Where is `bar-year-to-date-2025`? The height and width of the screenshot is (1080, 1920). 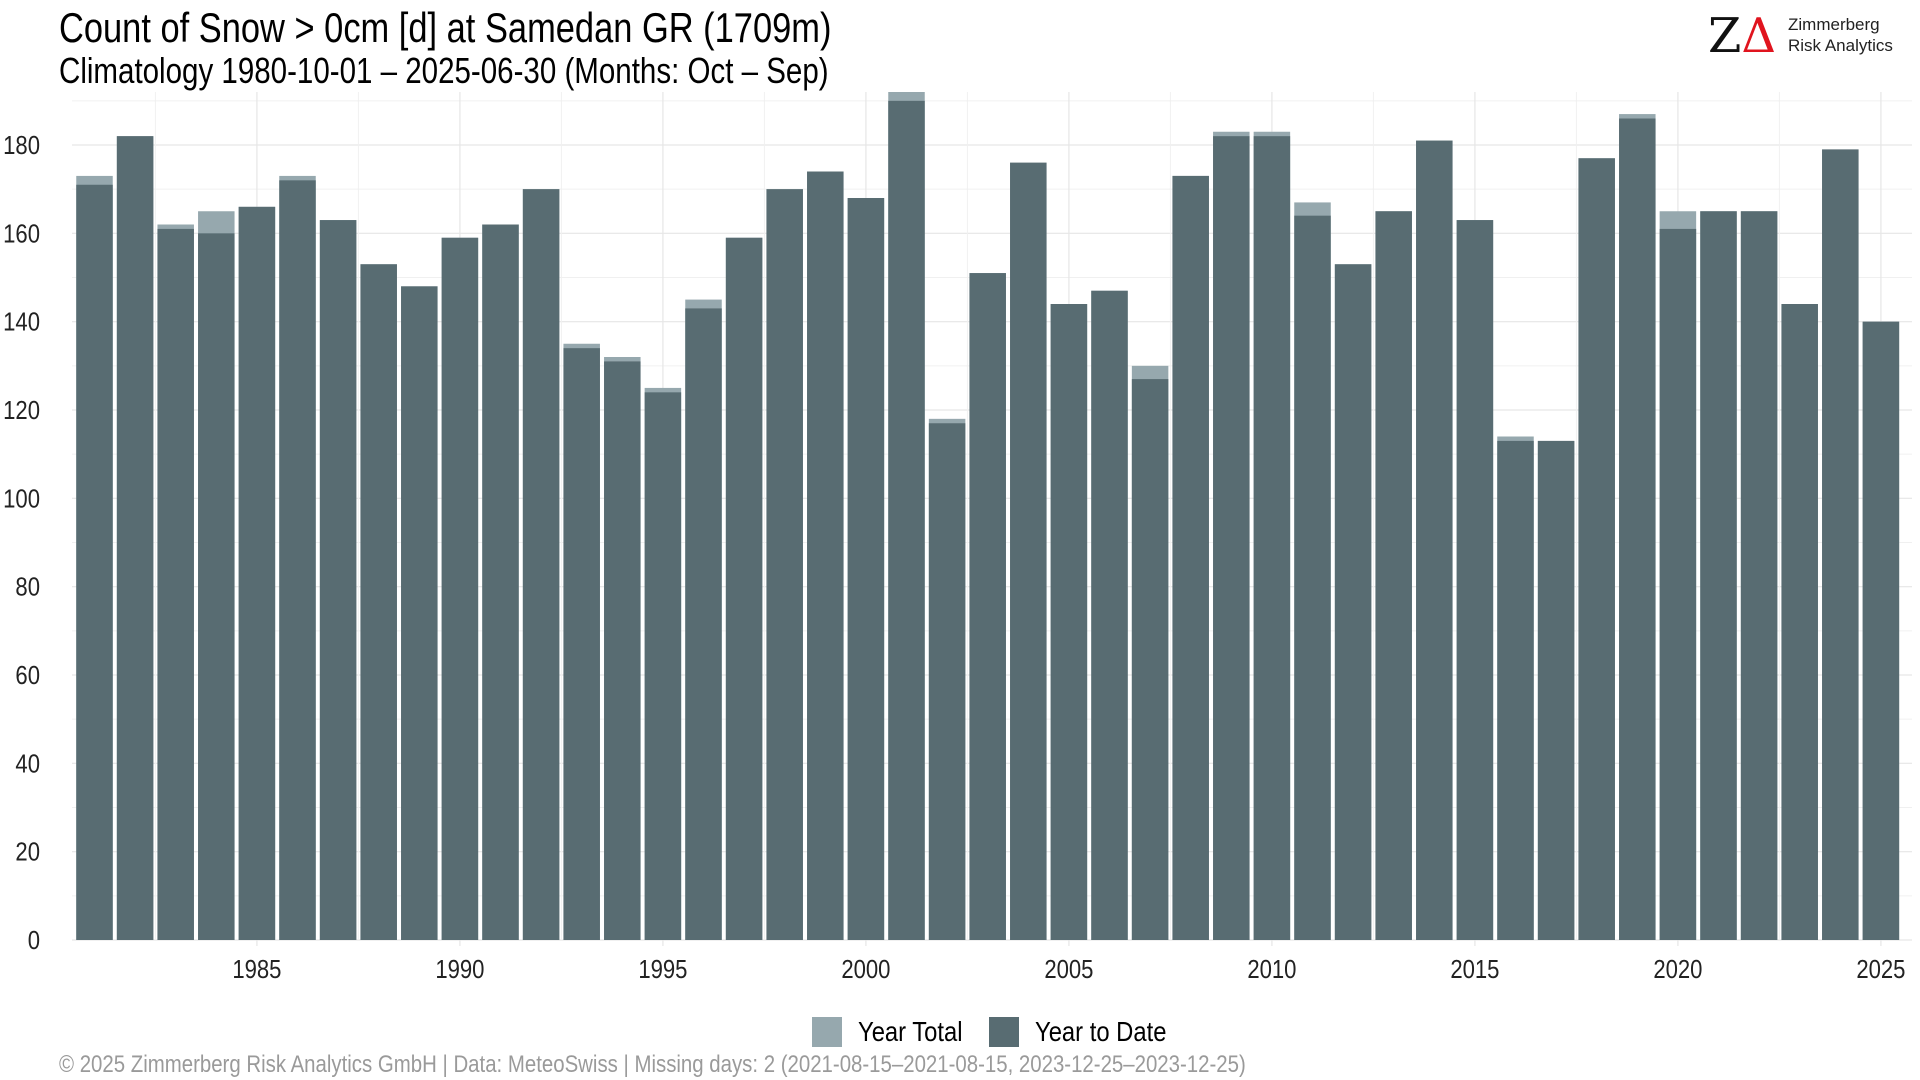 bar-year-to-date-2025 is located at coordinates (1881, 631).